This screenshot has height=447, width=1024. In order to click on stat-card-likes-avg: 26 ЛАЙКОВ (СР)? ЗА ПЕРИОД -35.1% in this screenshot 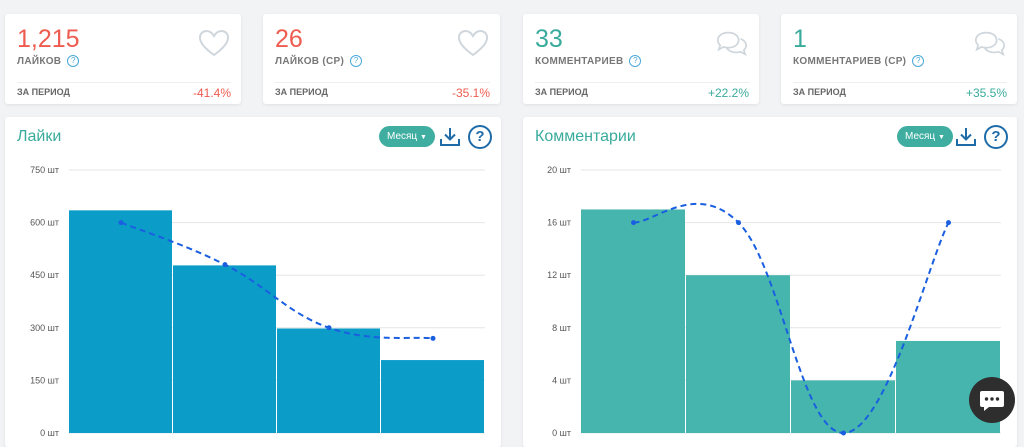, I will do `click(381, 59)`.